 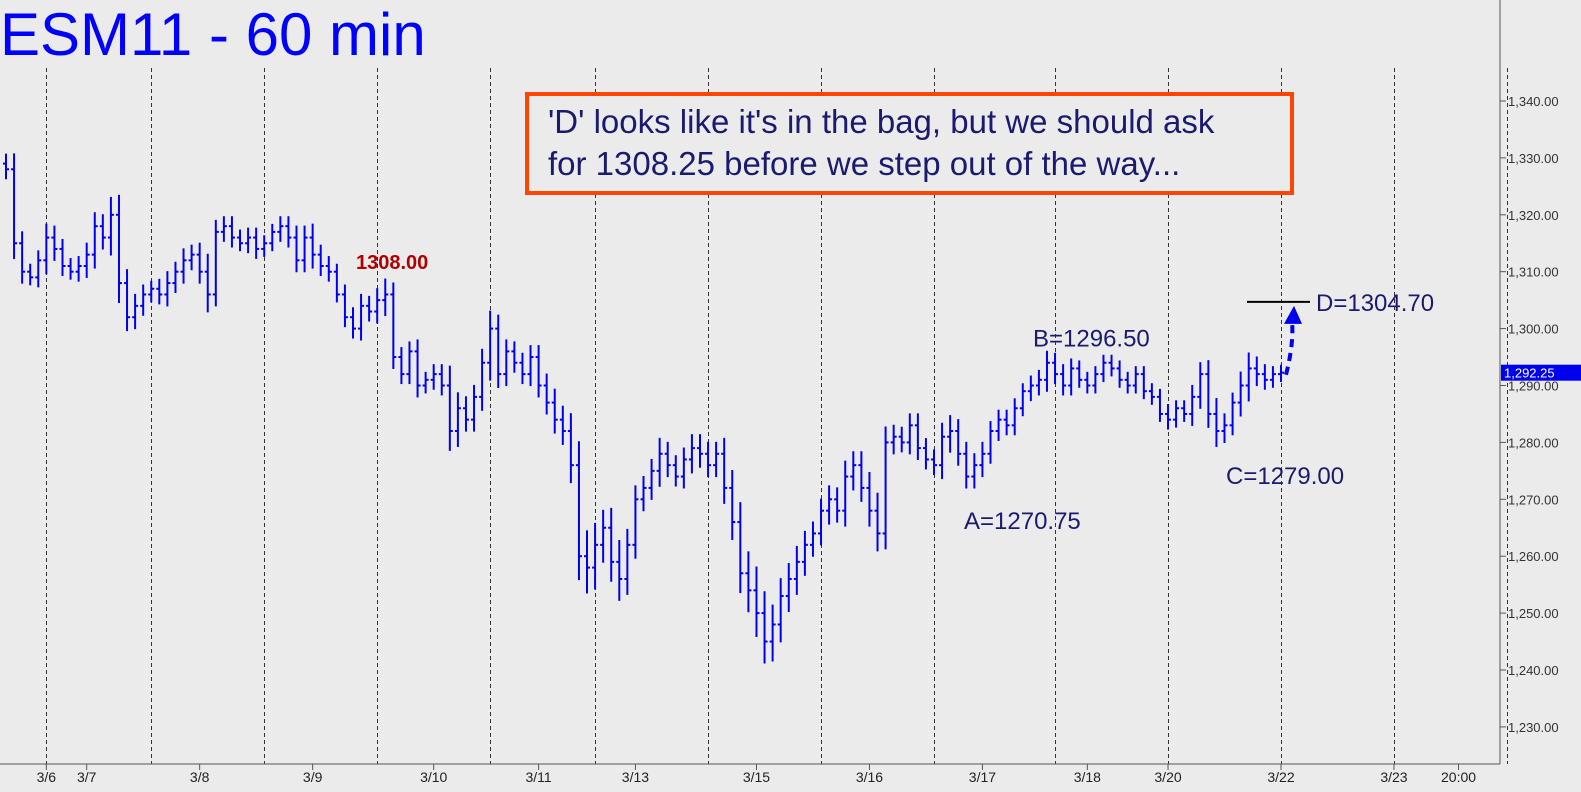 I want to click on x-tick-label: 3/20, so click(x=1167, y=777).